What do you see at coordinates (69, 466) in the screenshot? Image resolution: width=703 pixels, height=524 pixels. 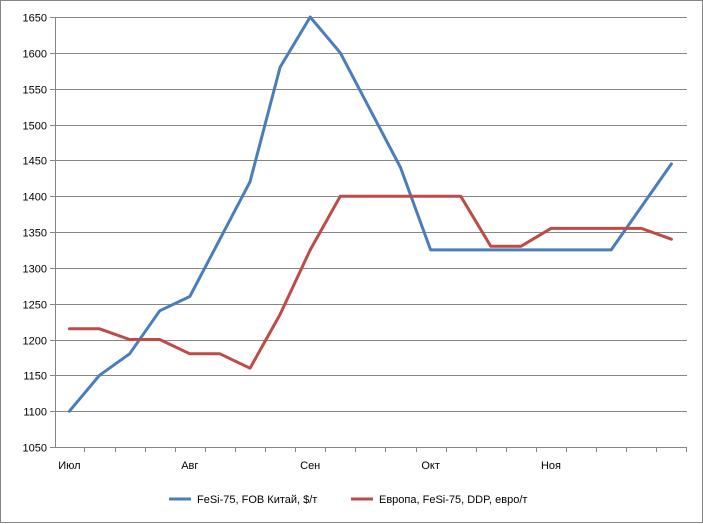 I see `x-tick-label: Июл` at bounding box center [69, 466].